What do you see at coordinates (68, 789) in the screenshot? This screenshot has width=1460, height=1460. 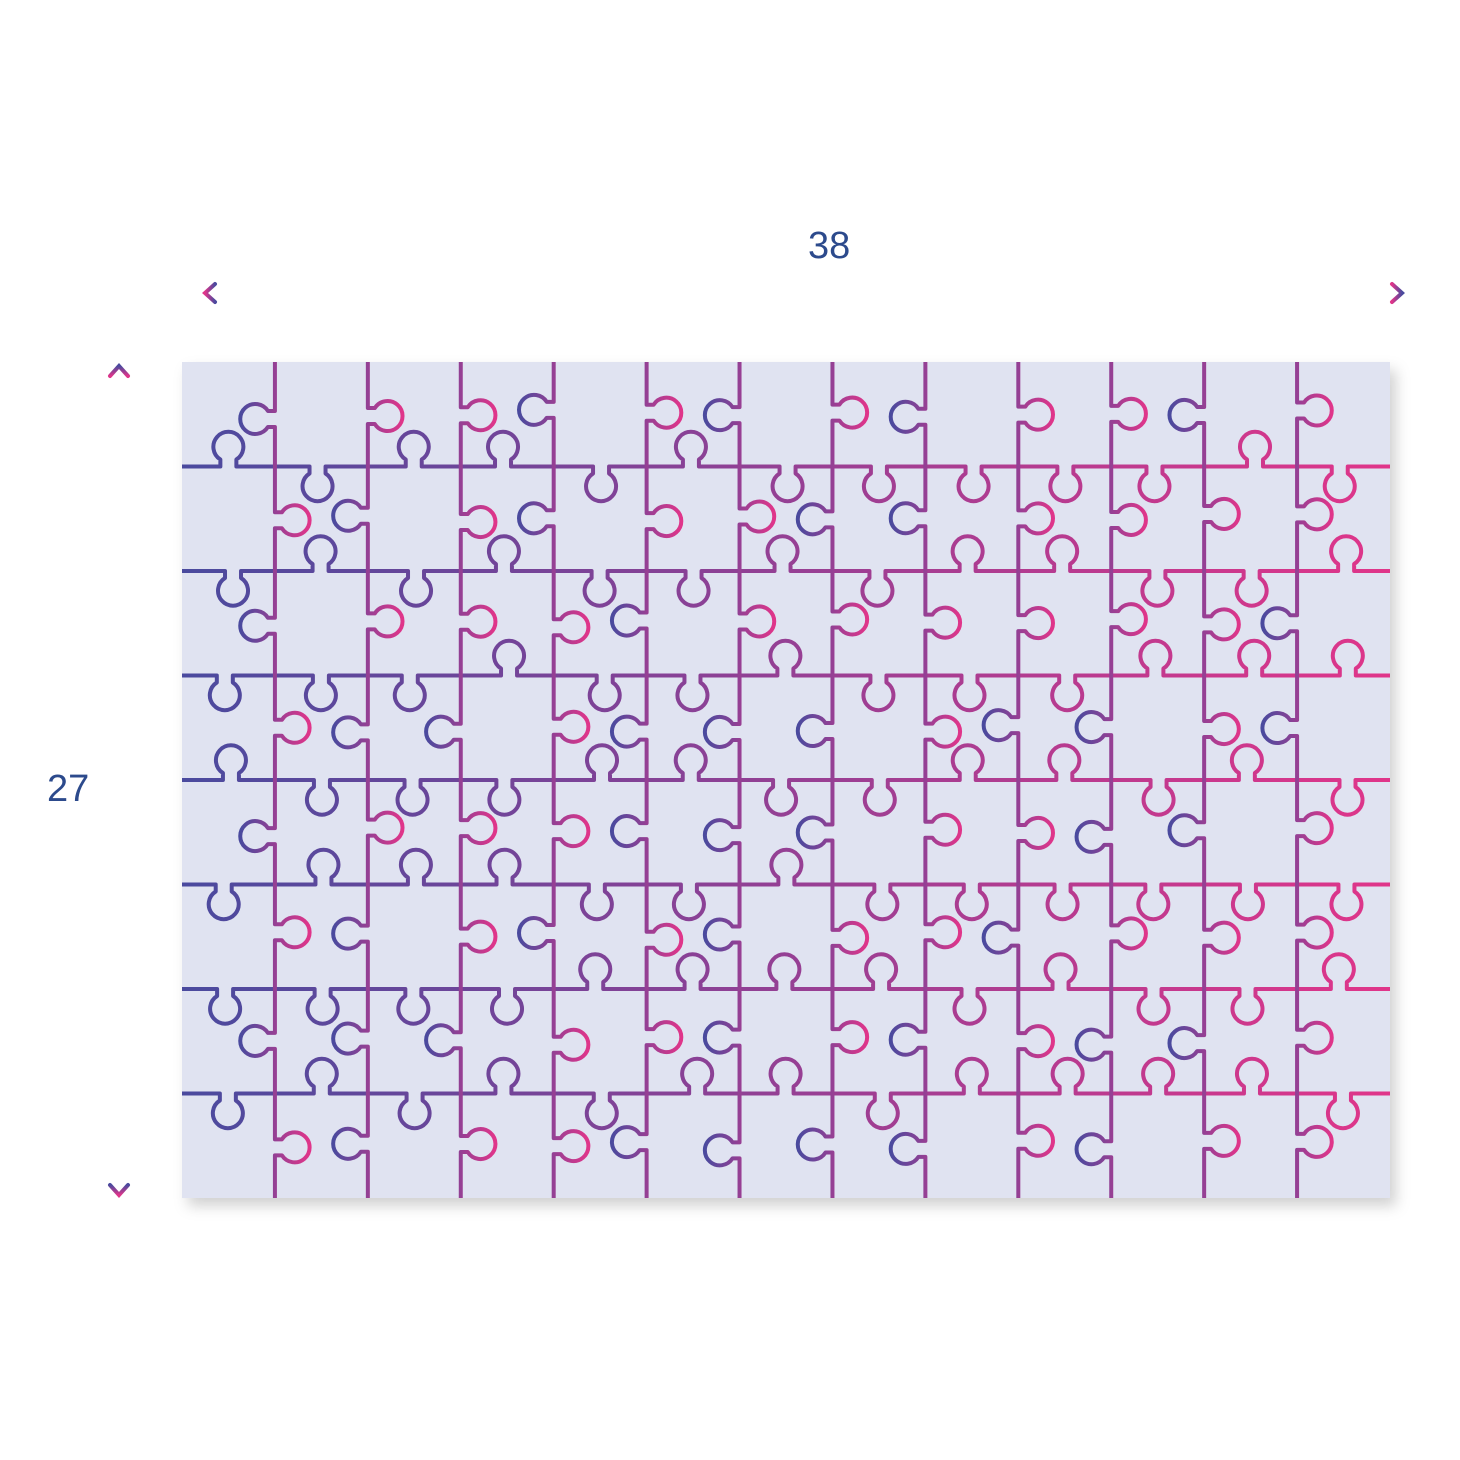 I see `height-label: 27` at bounding box center [68, 789].